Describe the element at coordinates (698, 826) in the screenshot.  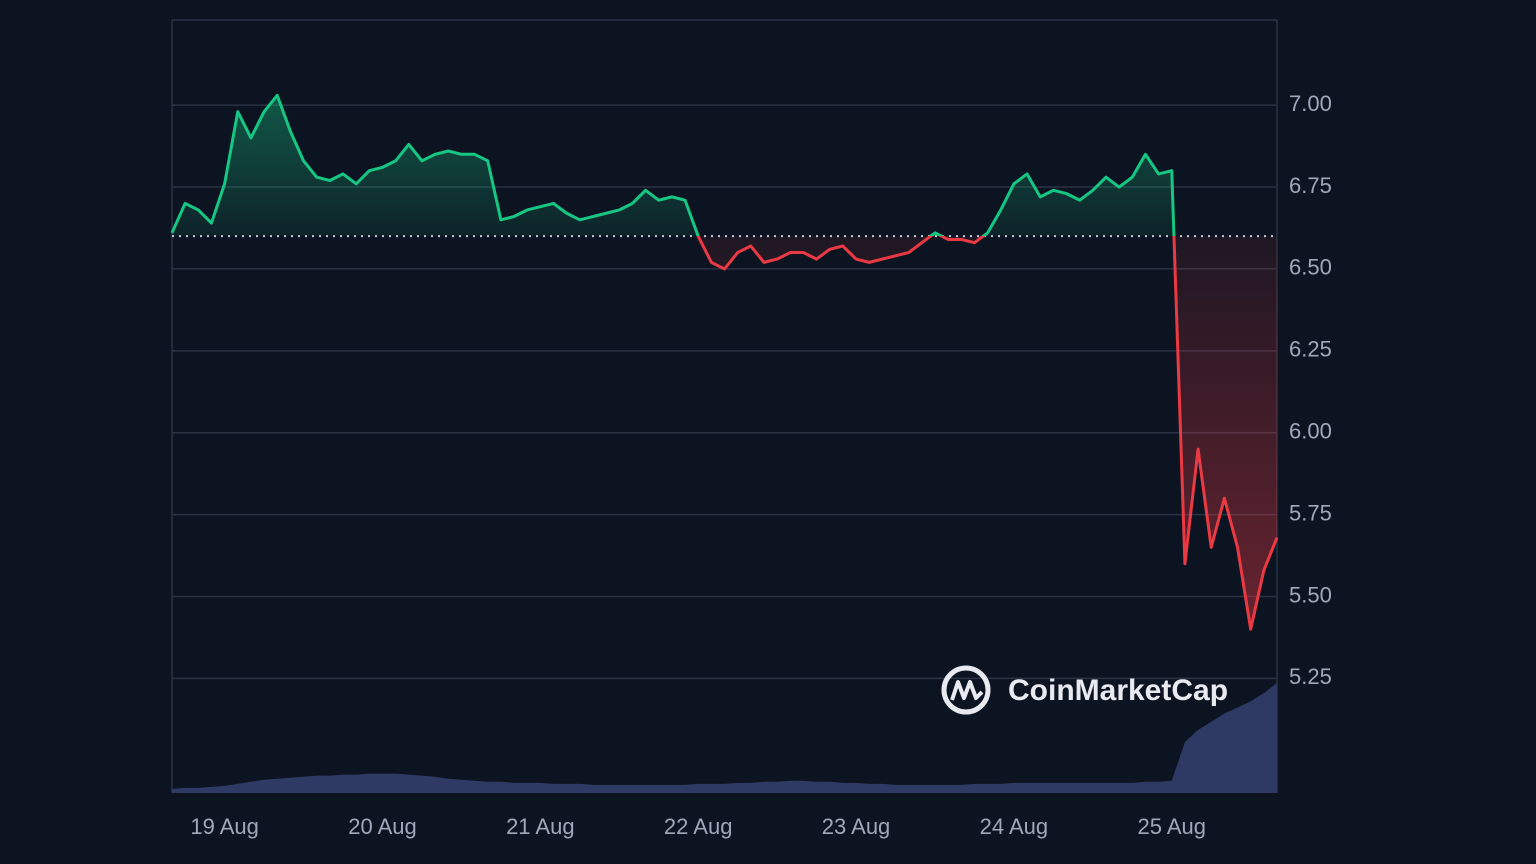
I see `x-tick-label: 22 Aug` at that location.